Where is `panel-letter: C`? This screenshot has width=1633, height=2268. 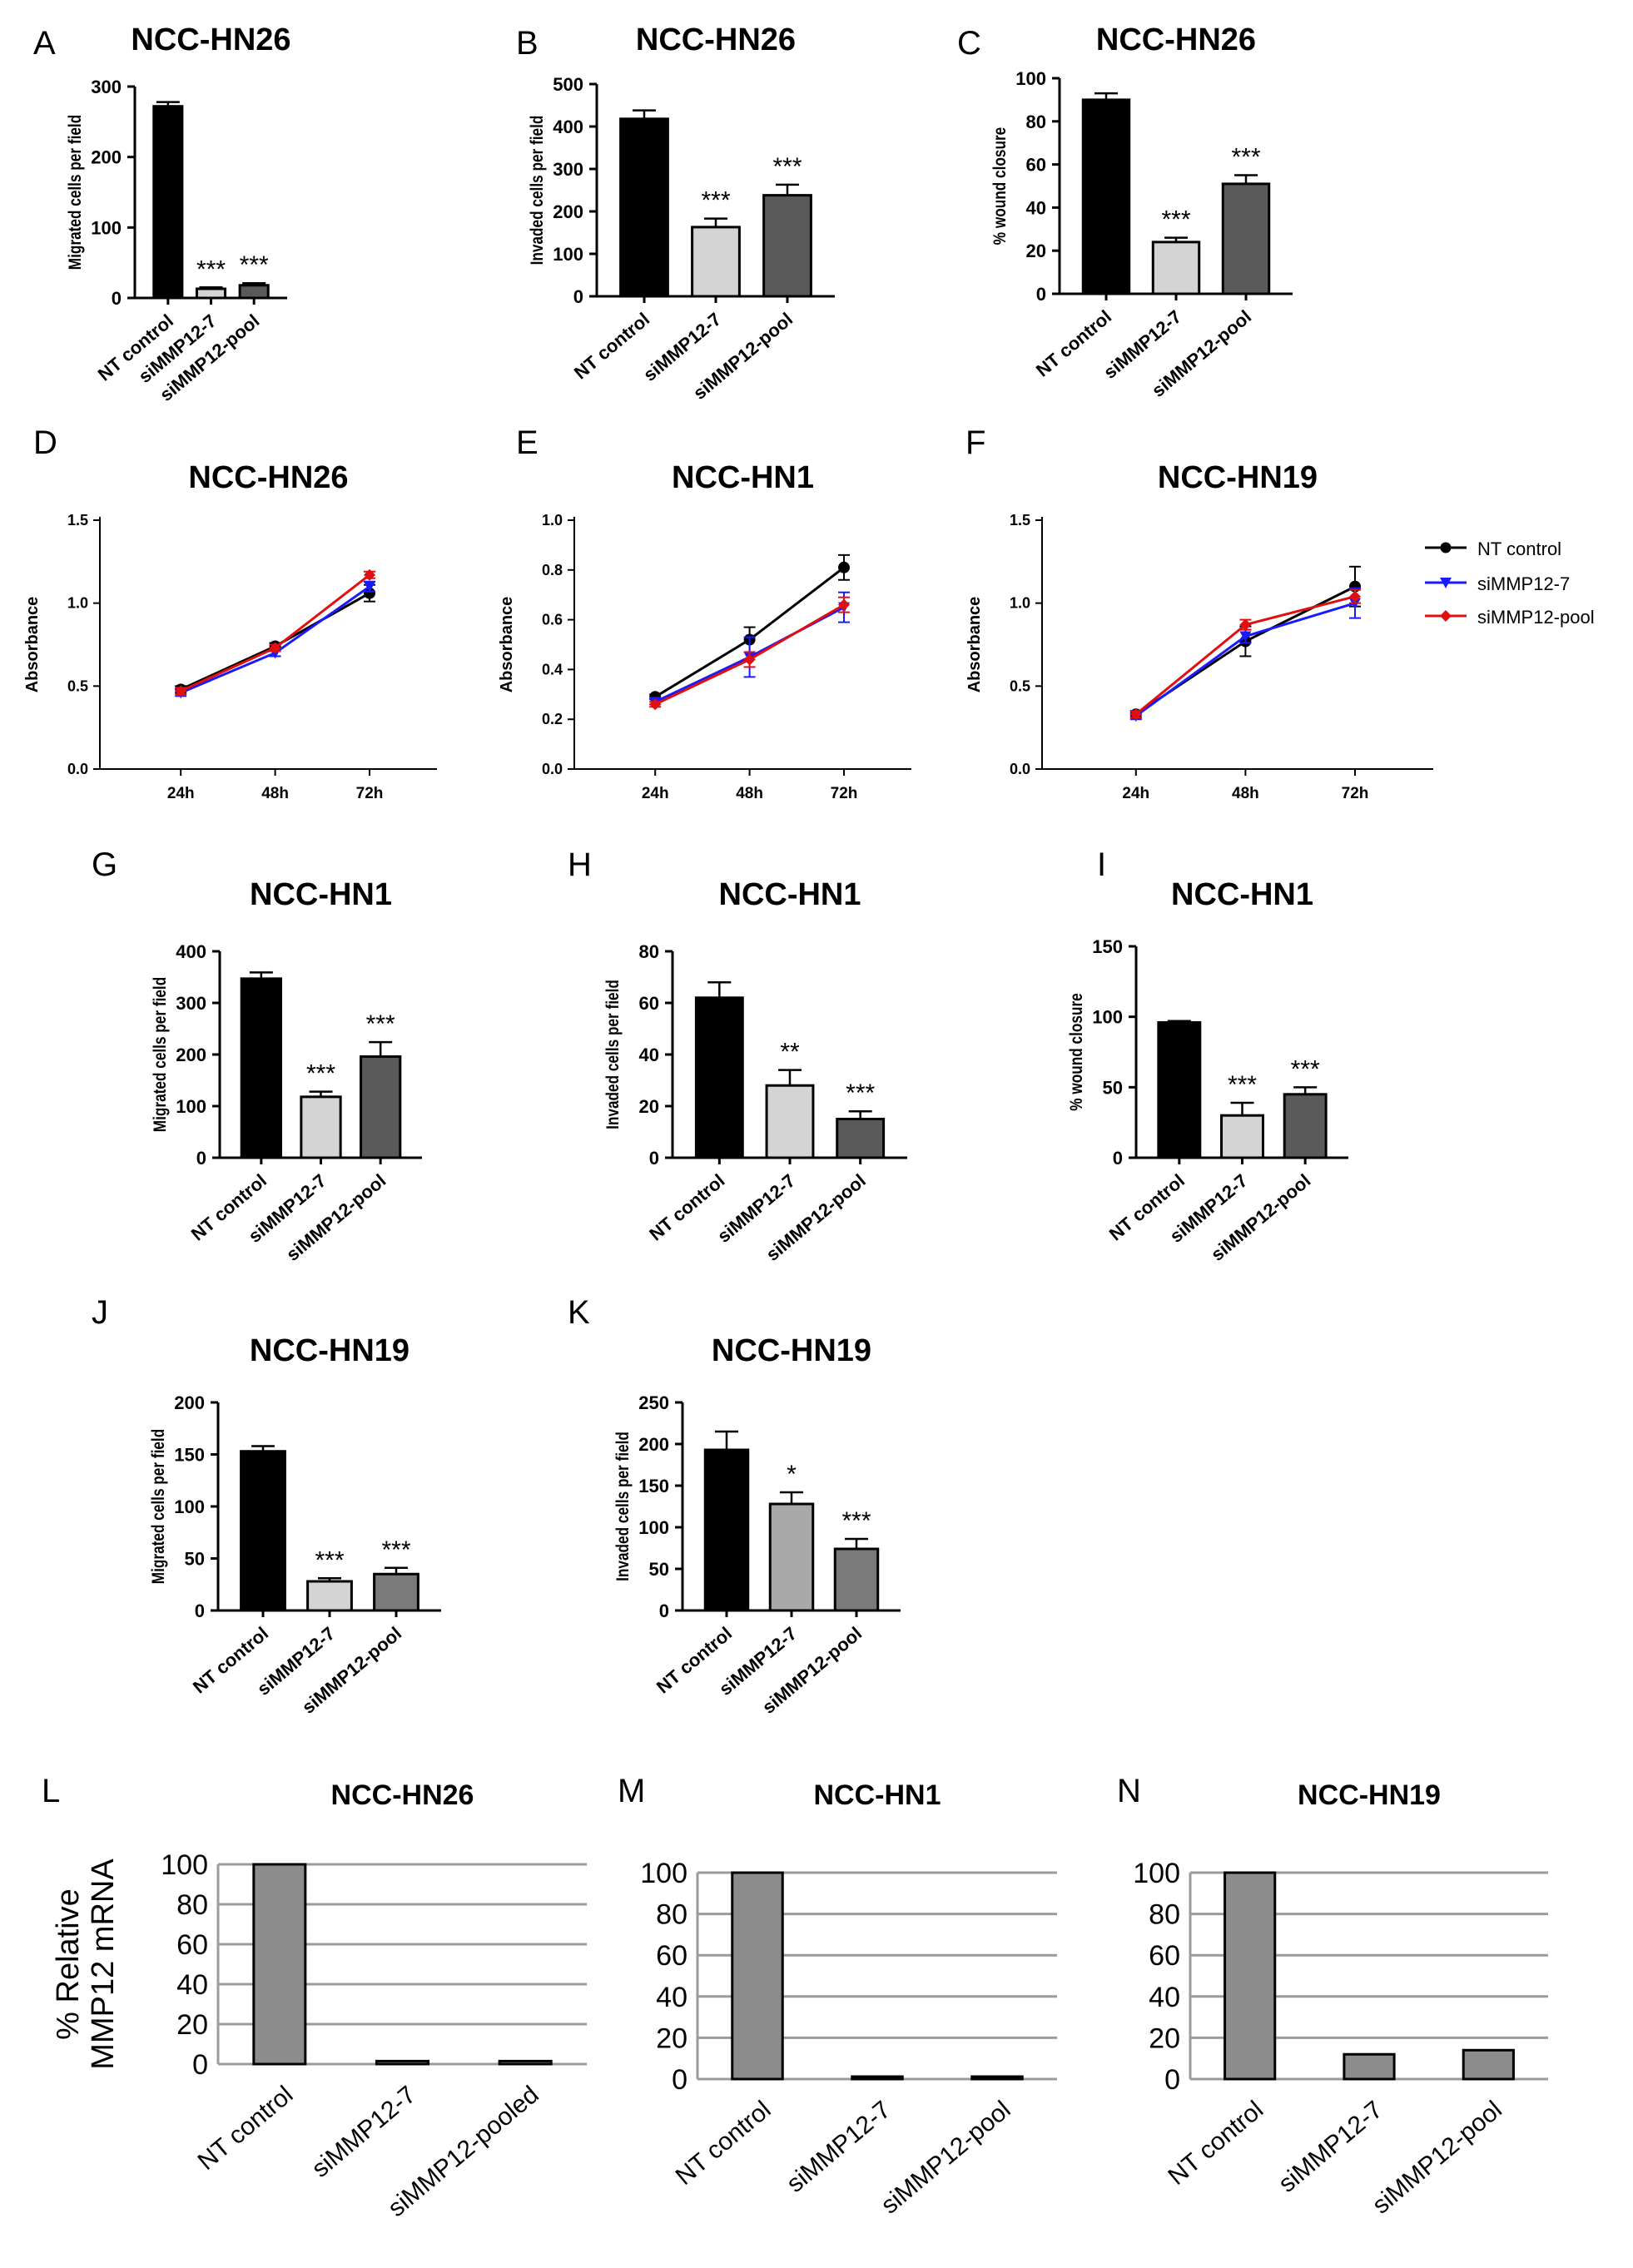
panel-letter: C is located at coordinates (969, 43).